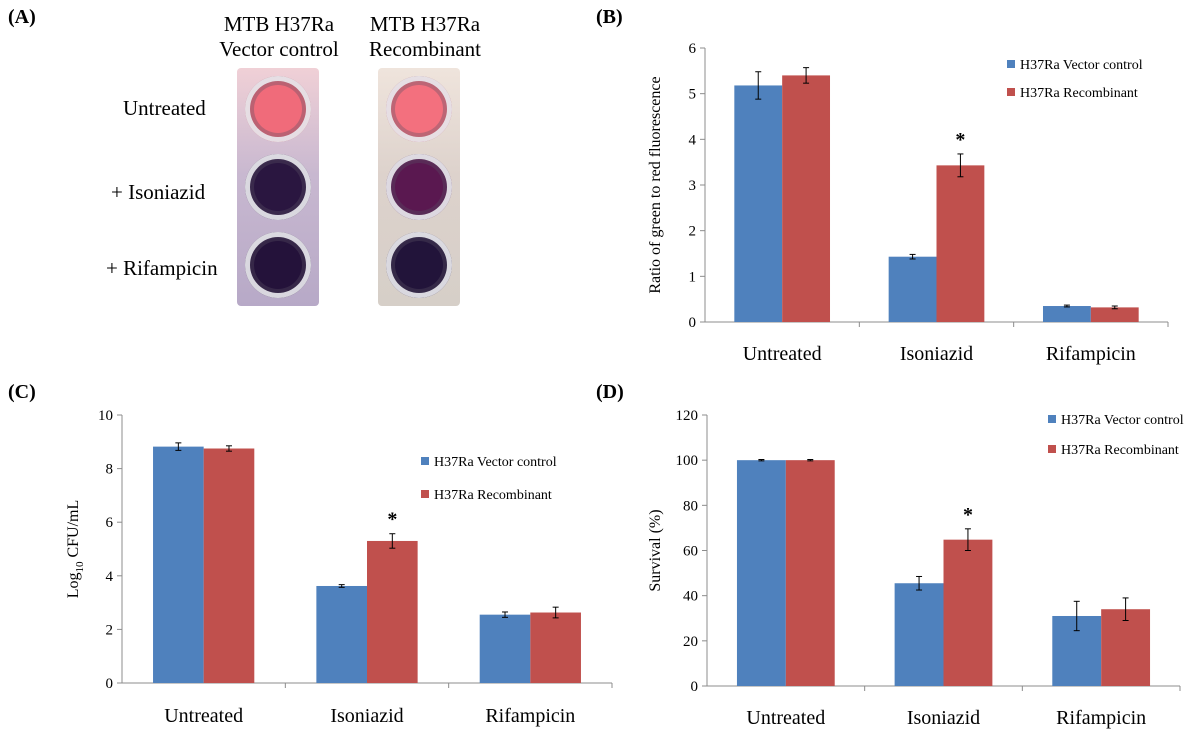  I want to click on well-recombinant-isoniazid, so click(419, 187).